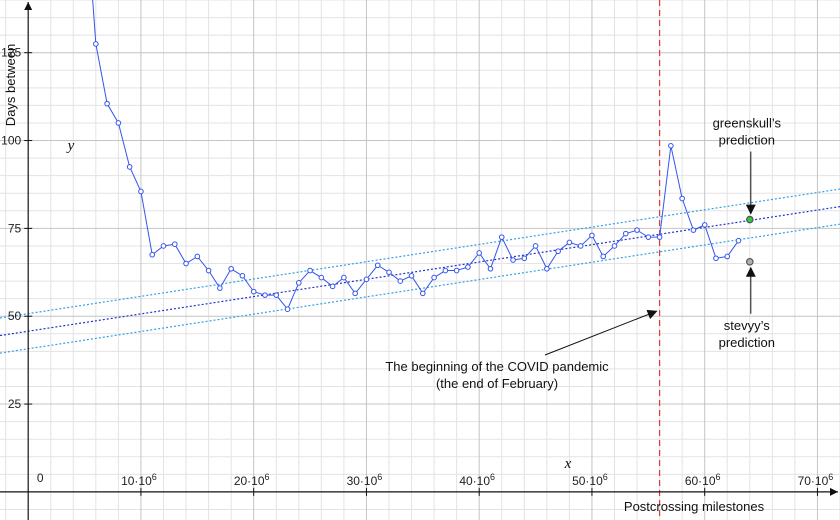  What do you see at coordinates (15, 316) in the screenshot?
I see `y-tick-label: 50` at bounding box center [15, 316].